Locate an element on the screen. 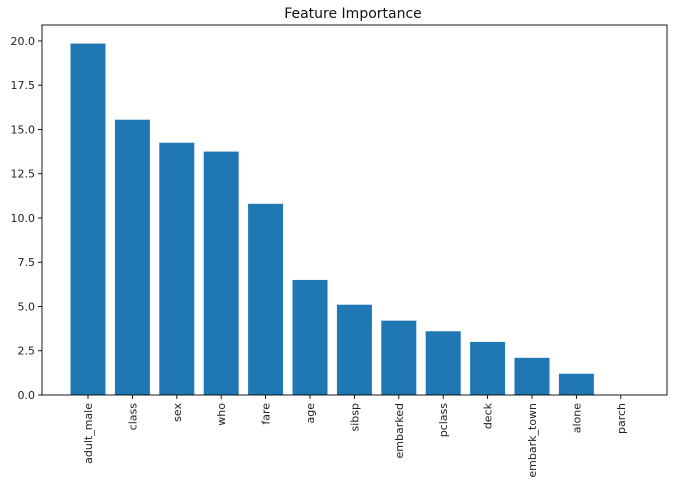 This screenshot has width=700, height=487. y-tick-label: 5.0 is located at coordinates (27, 306).